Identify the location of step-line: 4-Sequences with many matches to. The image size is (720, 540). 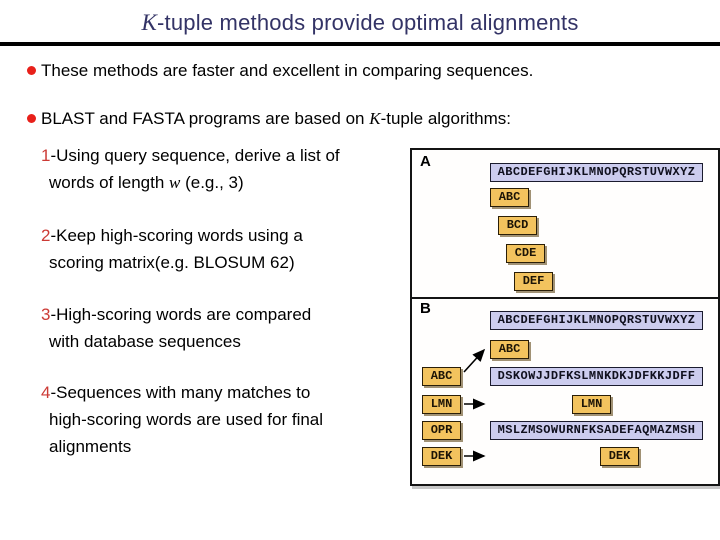
(175, 393).